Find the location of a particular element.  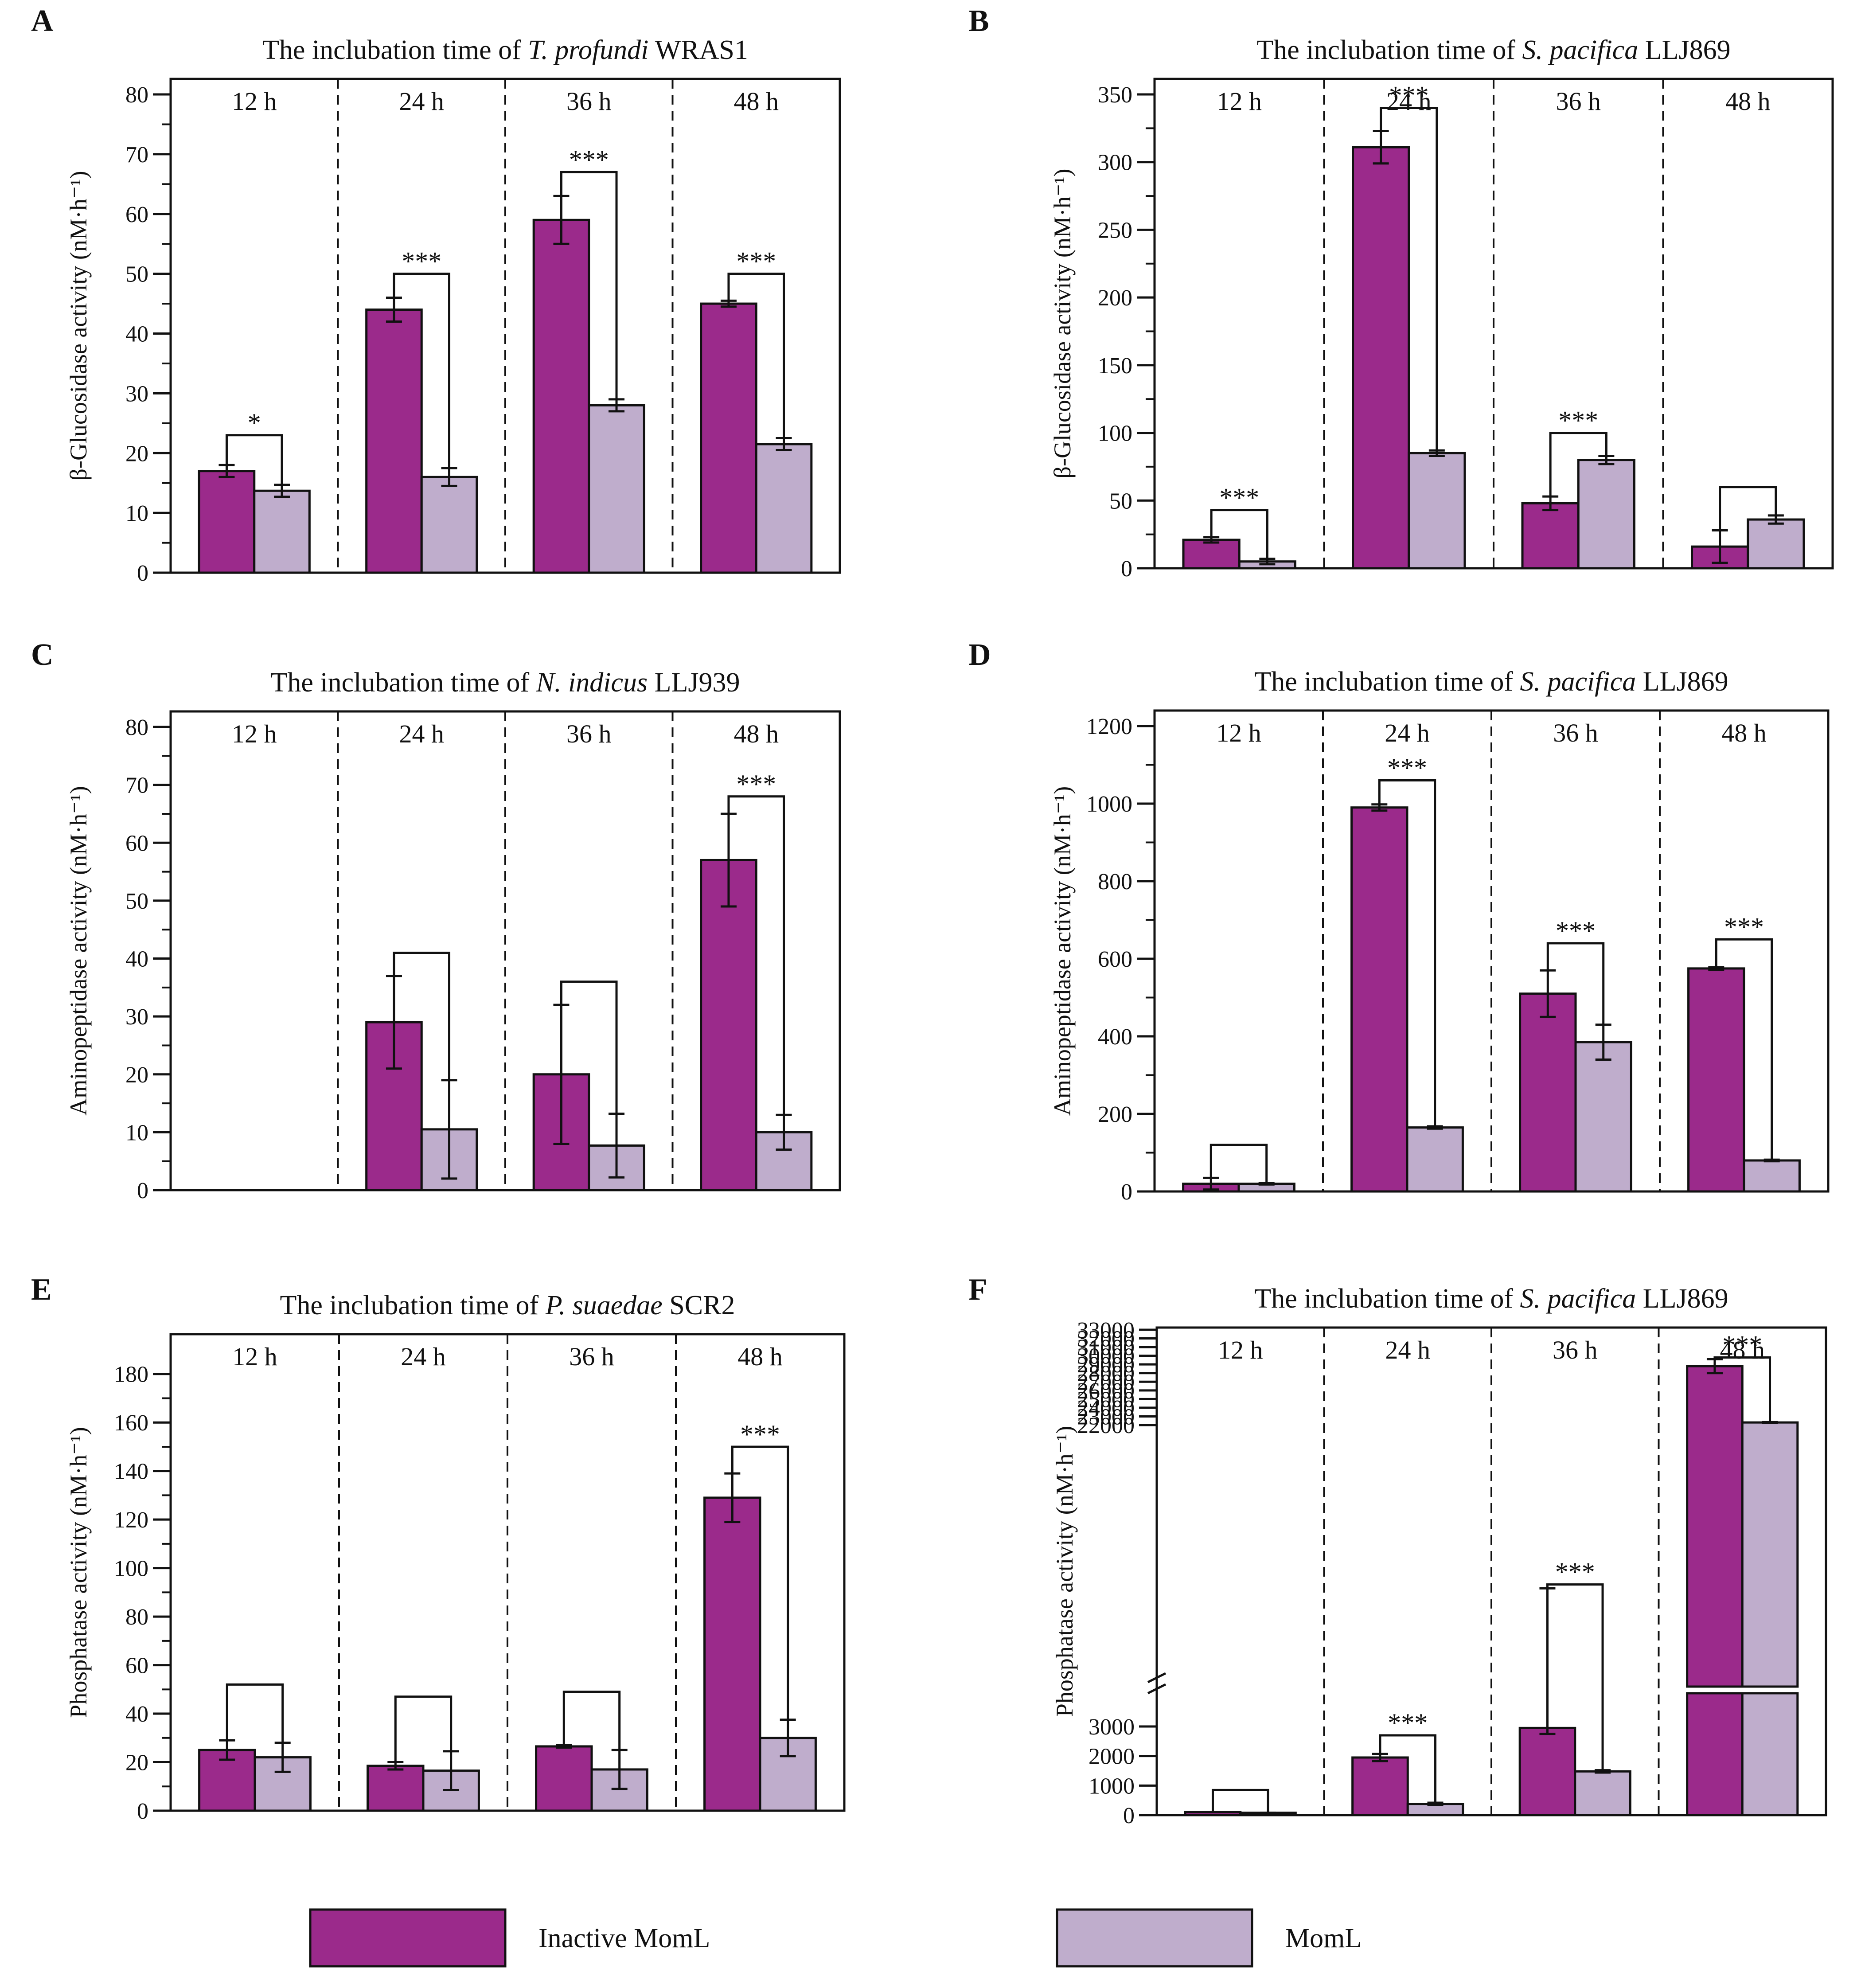

y-tick-label: 50 is located at coordinates (136, 901).